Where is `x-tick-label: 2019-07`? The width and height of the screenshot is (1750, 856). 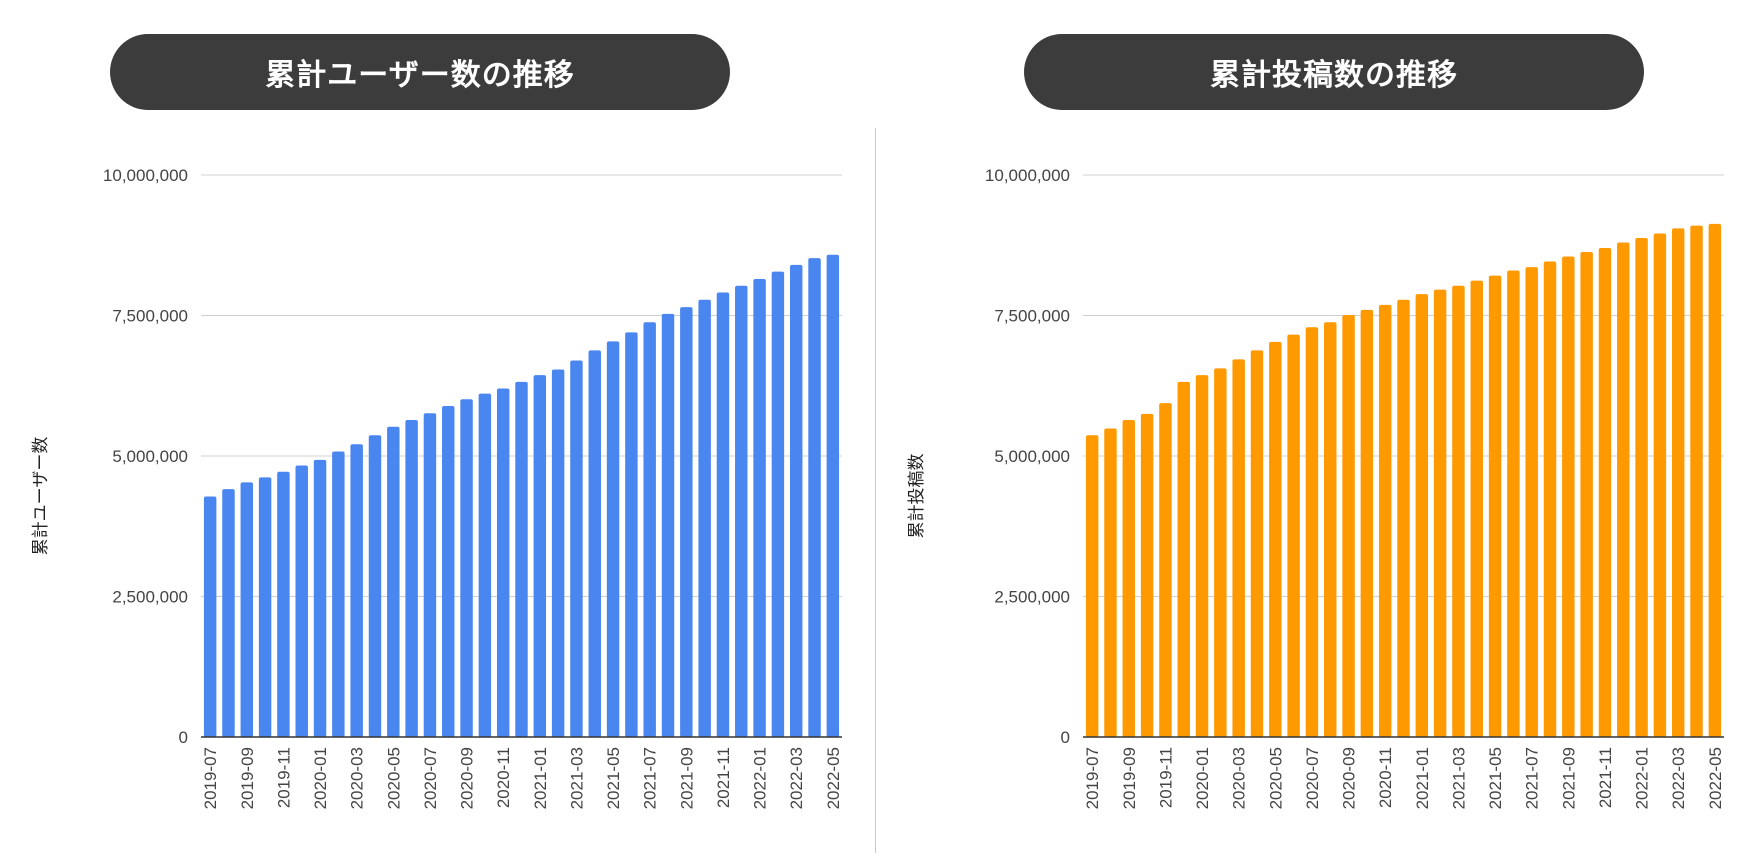
x-tick-label: 2019-07 is located at coordinates (210, 778).